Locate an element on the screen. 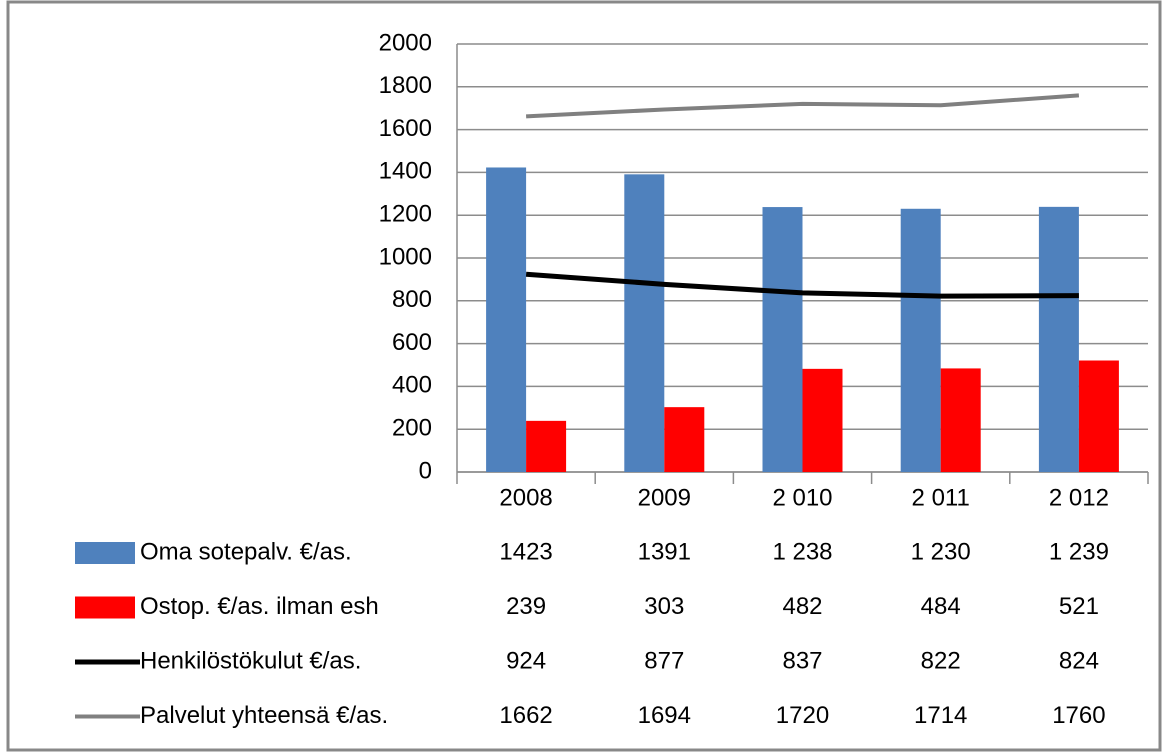 This screenshot has width=1168, height=753. y-tick-label: 200 is located at coordinates (412, 428).